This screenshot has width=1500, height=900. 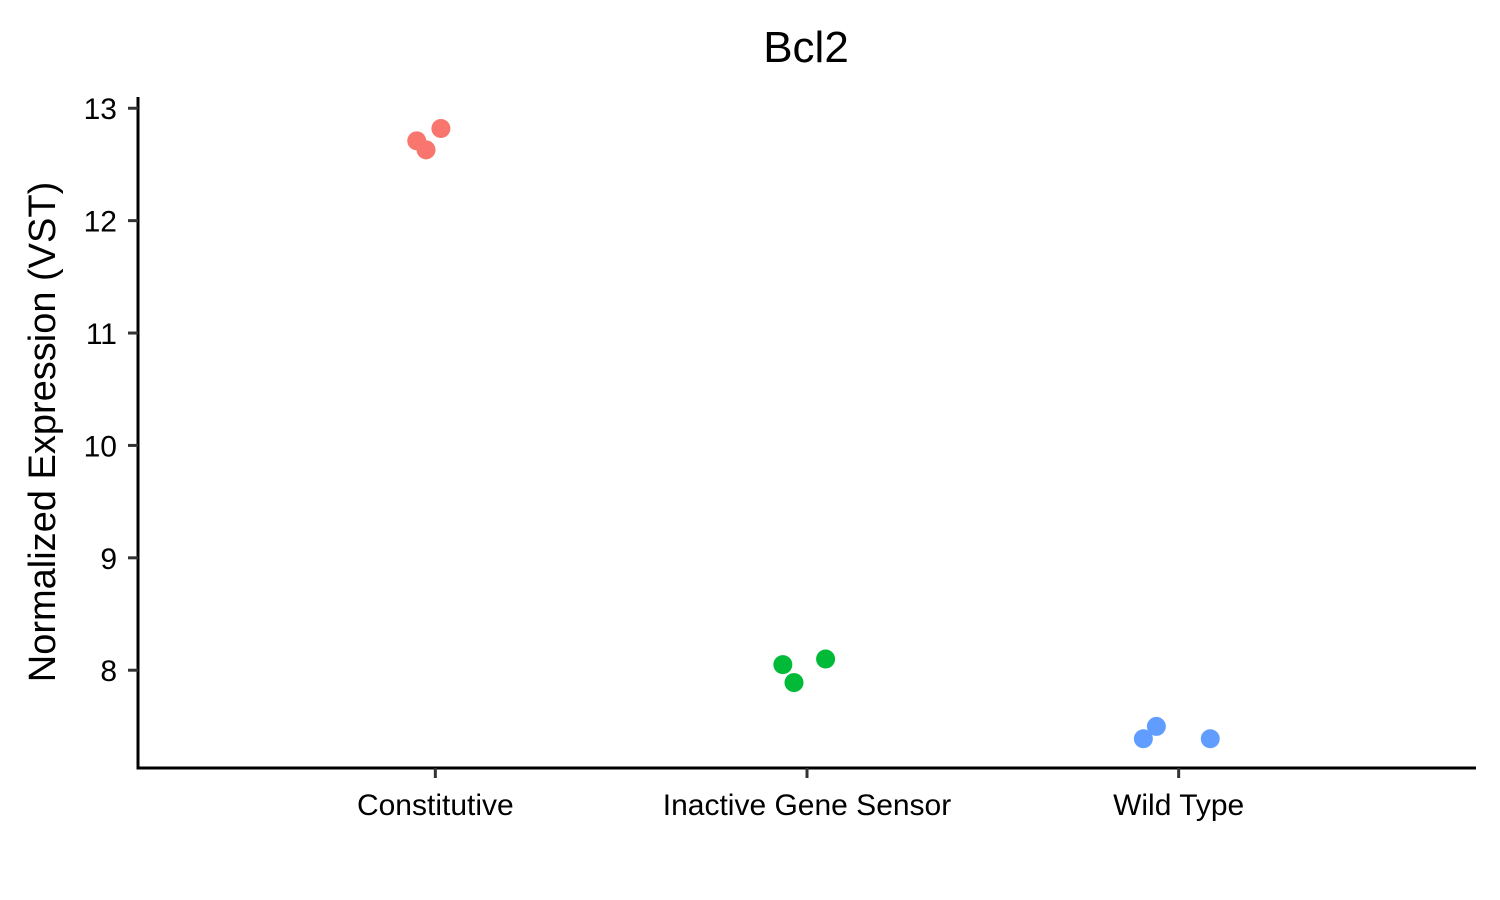 What do you see at coordinates (101, 334) in the screenshot?
I see `y-tick-label: 11` at bounding box center [101, 334].